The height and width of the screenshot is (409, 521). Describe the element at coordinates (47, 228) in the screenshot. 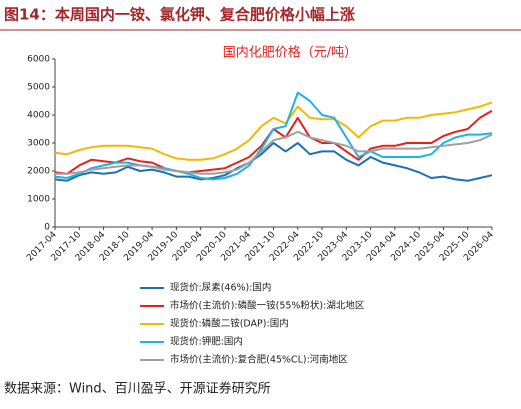

I see `y-tick-label: 0` at that location.